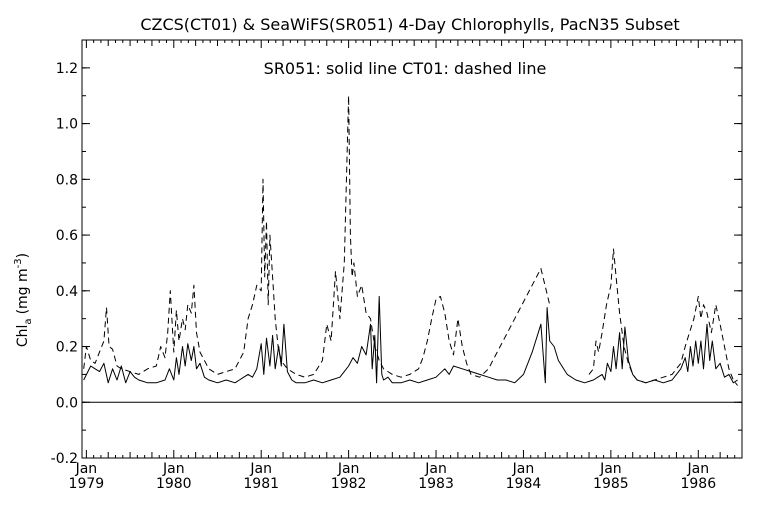  What do you see at coordinates (64, 459) in the screenshot?
I see `y-tick-label: -0.2` at bounding box center [64, 459].